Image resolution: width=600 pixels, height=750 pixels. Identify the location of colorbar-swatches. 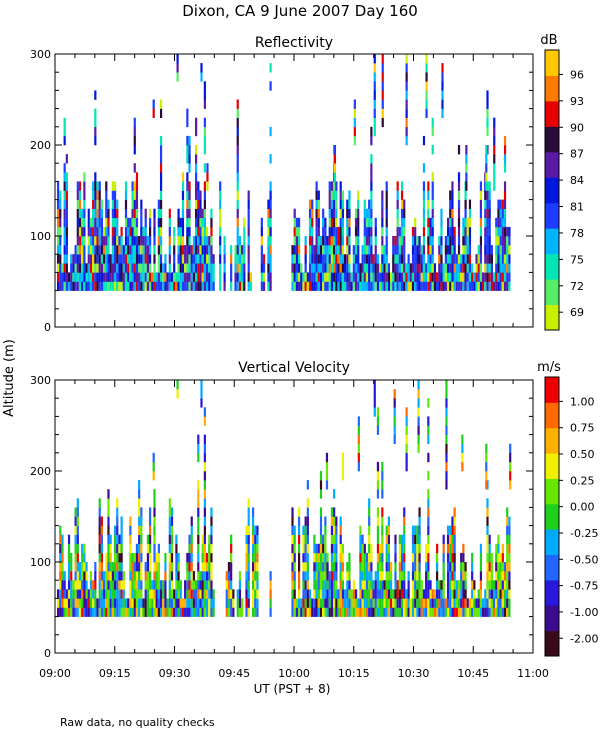
(554, 190).